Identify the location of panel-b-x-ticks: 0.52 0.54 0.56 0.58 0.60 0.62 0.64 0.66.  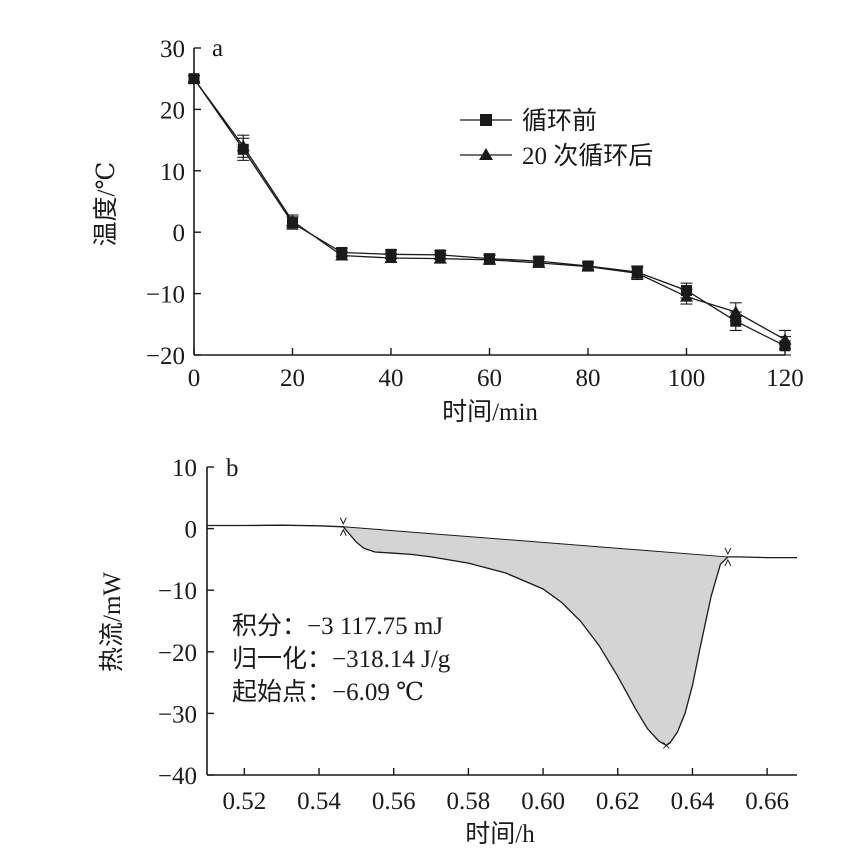
(505, 791).